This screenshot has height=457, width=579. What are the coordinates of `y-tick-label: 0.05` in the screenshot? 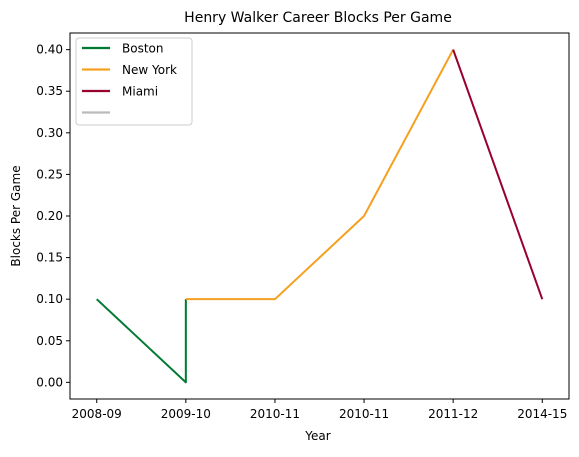 It's located at (49, 341).